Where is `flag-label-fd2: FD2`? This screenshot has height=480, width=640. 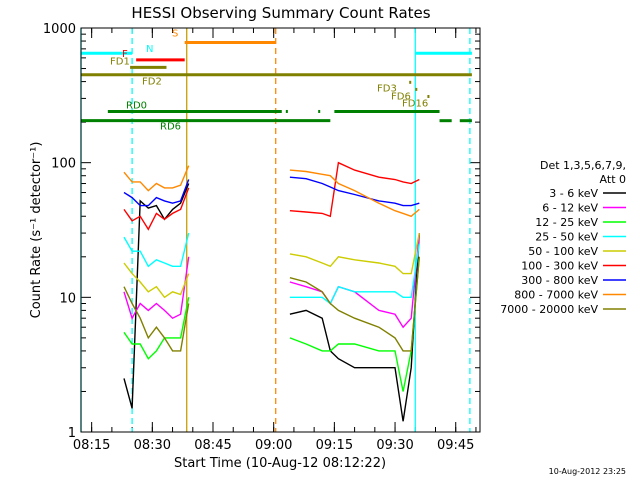 flag-label-fd2: FD2 is located at coordinates (152, 82).